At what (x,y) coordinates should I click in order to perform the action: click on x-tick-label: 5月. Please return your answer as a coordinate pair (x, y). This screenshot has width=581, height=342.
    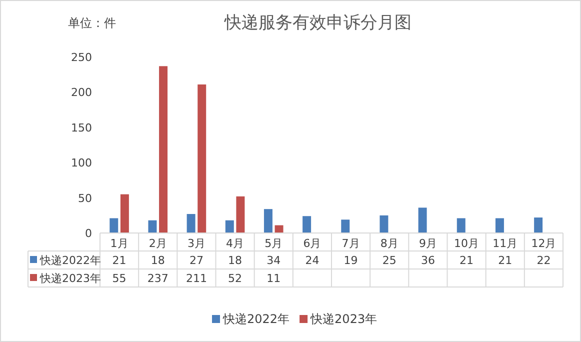
    Looking at the image, I should click on (273, 243).